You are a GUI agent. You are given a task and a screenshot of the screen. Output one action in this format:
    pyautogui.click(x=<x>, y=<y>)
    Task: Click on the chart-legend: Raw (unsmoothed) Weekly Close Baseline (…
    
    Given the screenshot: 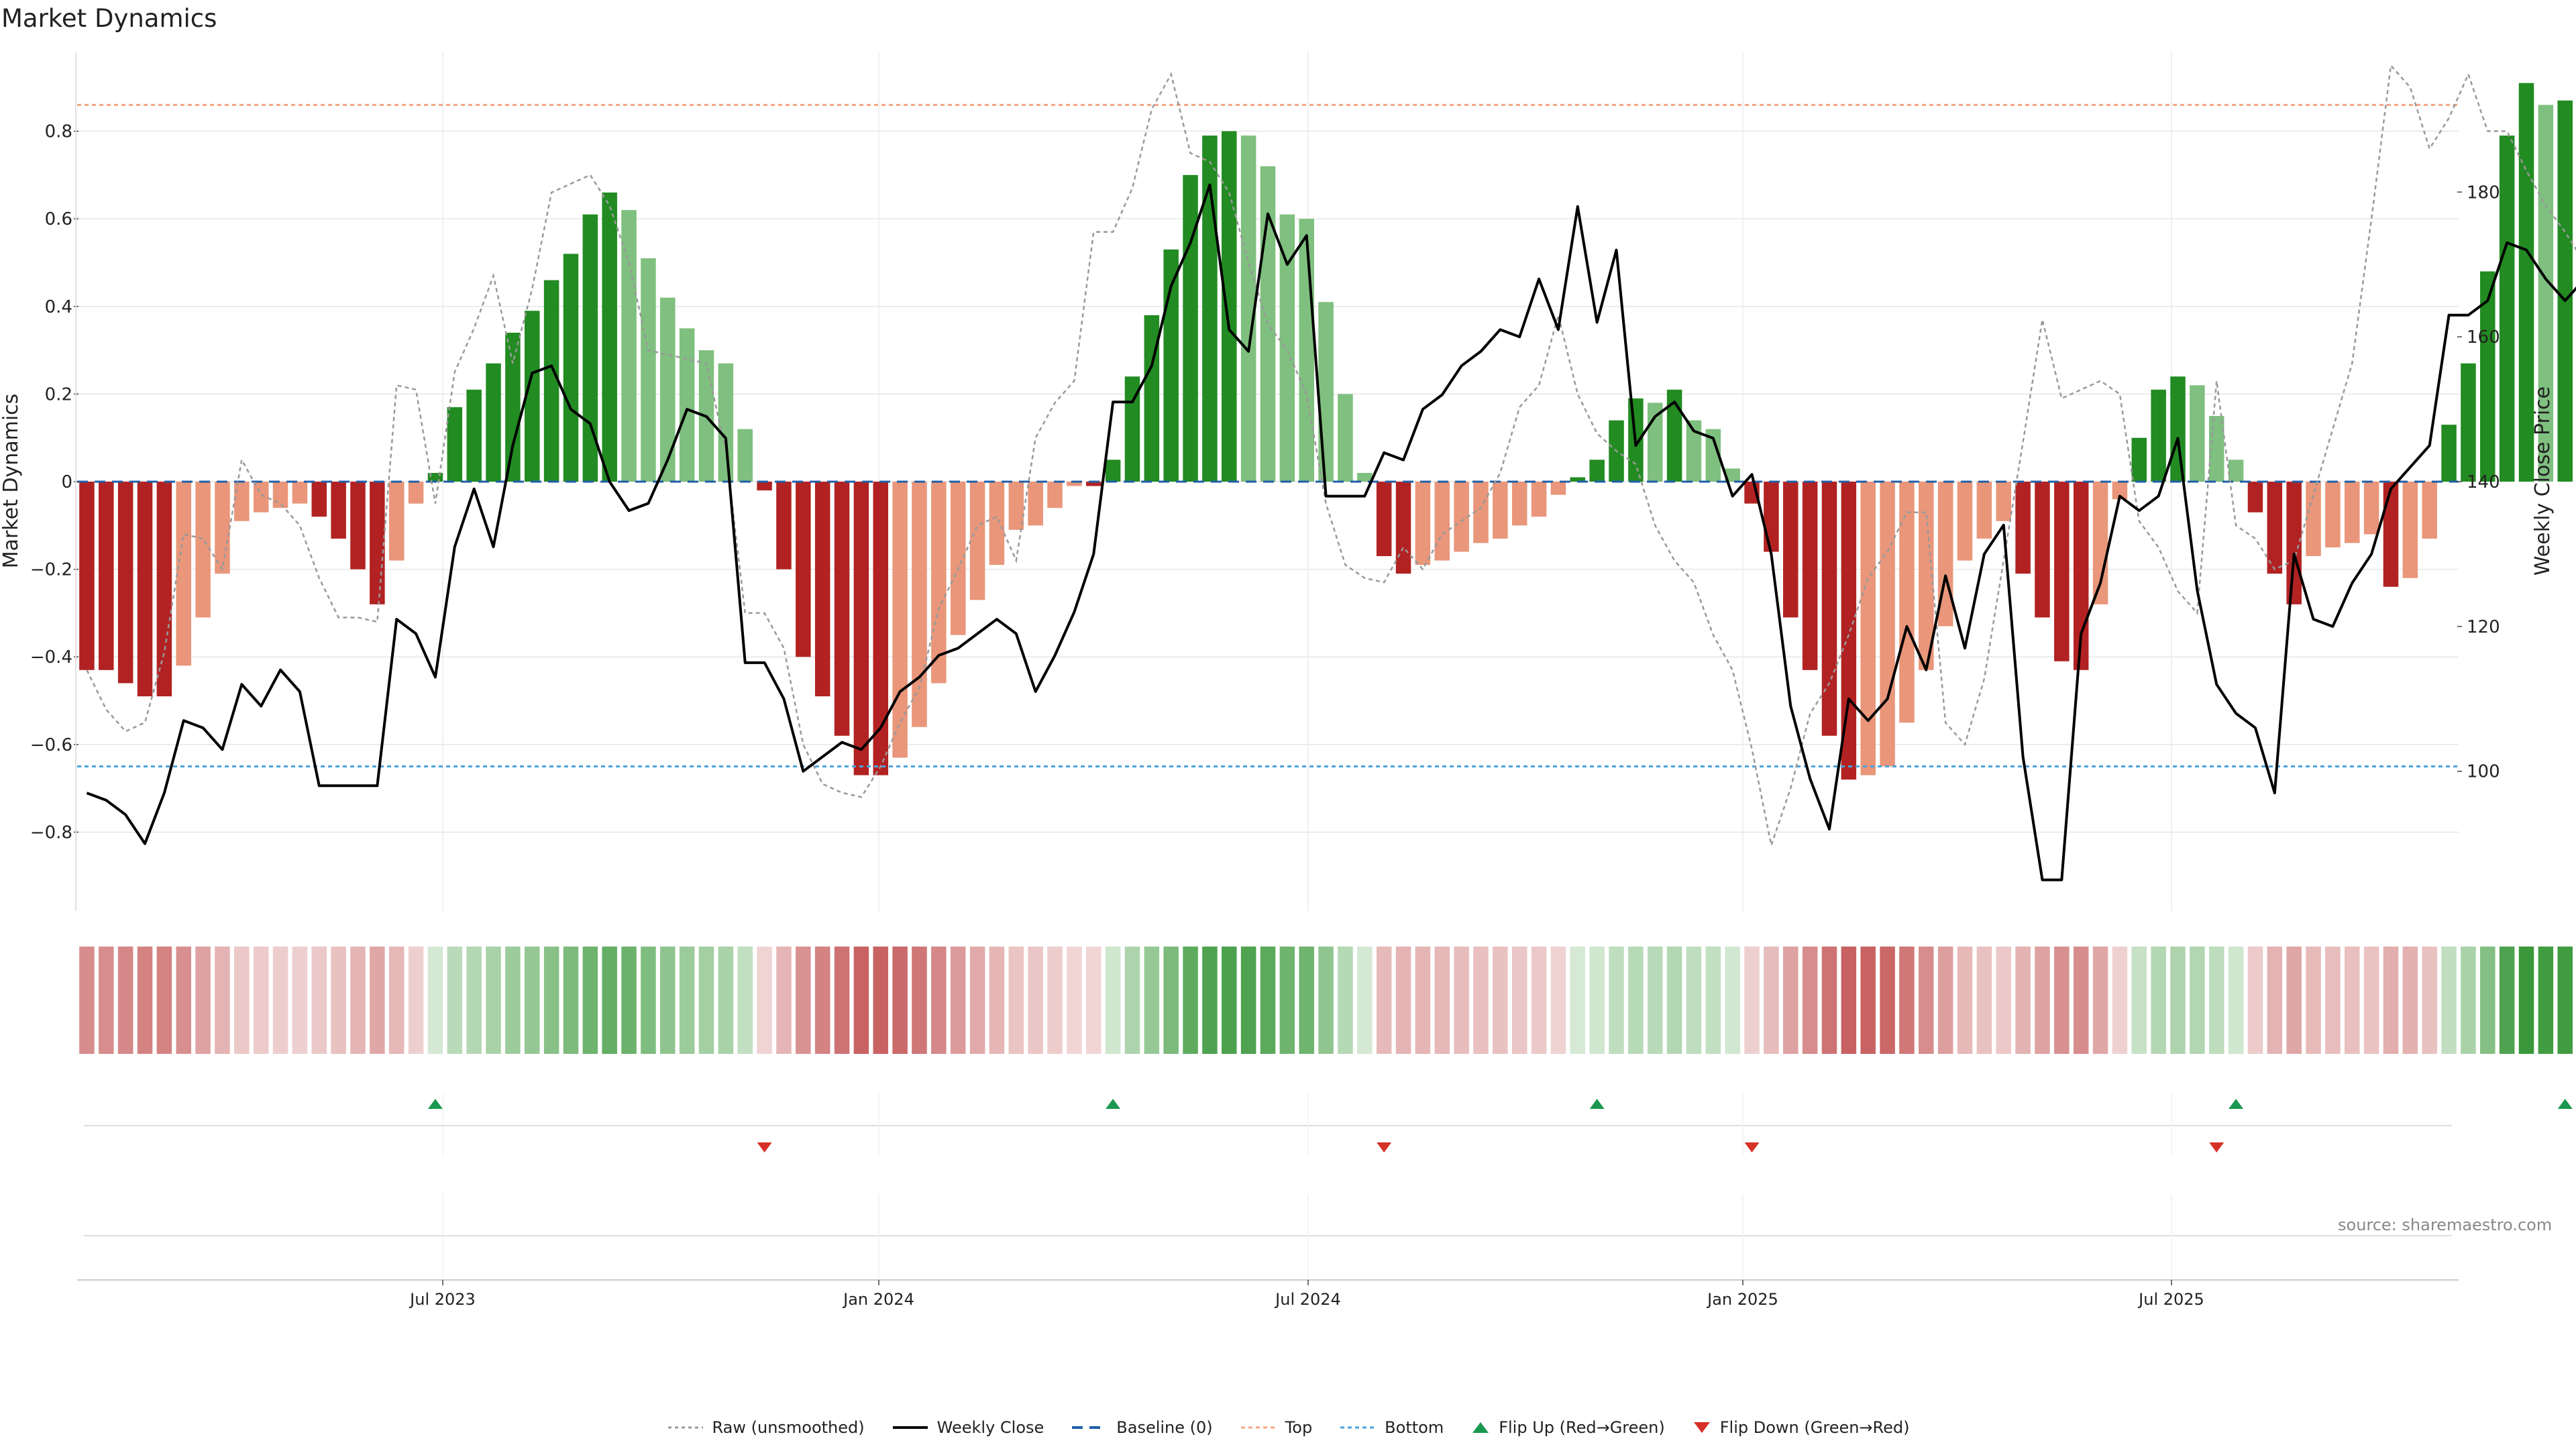 What is the action you would take?
    pyautogui.click(x=1288, y=1427)
    